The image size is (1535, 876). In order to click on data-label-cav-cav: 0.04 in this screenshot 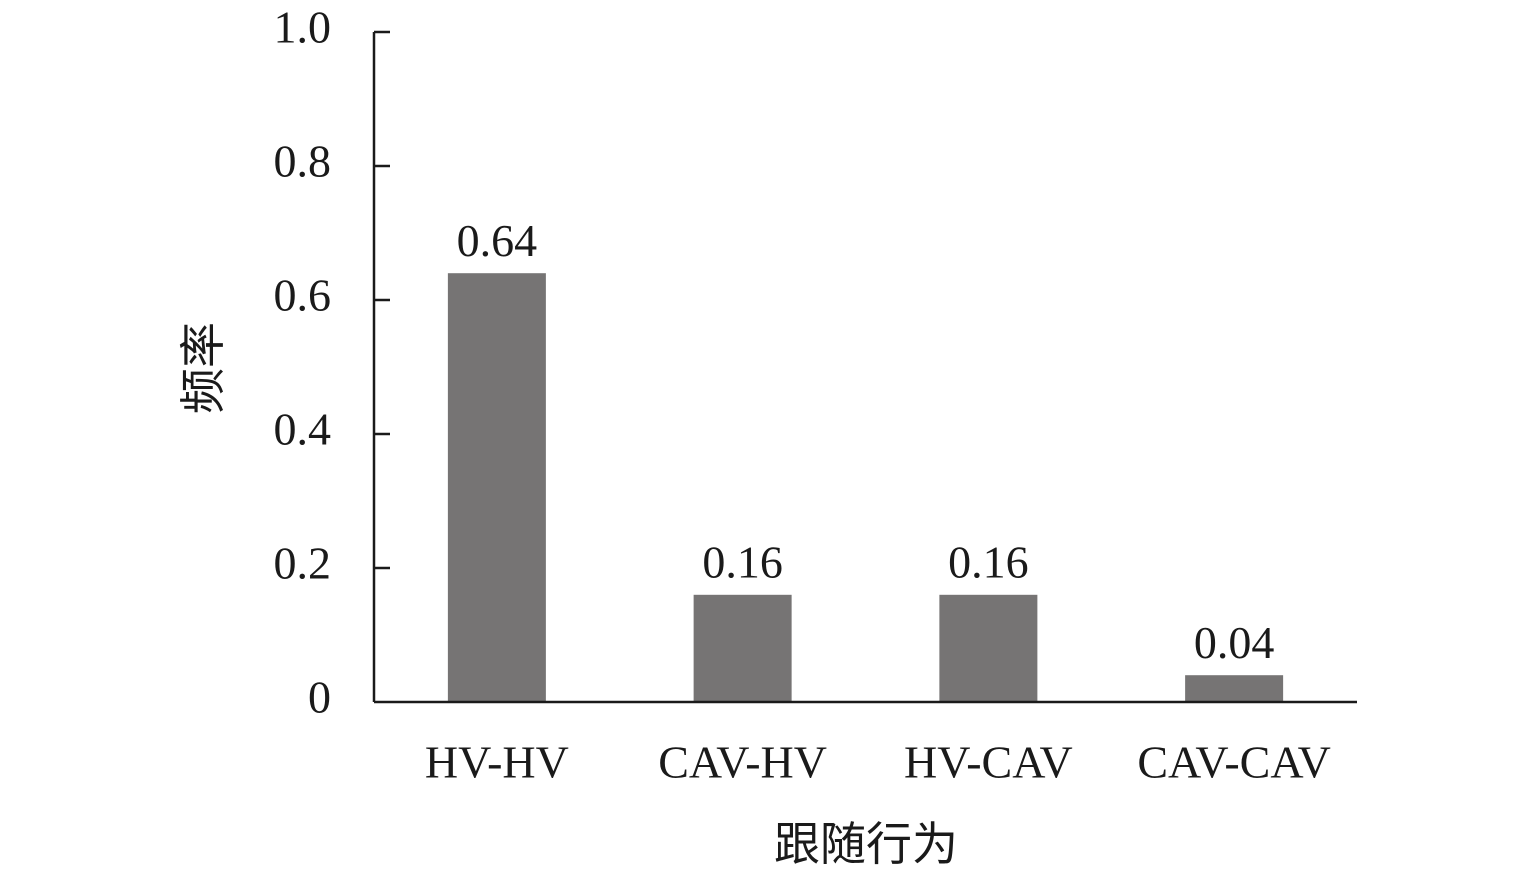, I will do `click(1234, 642)`.